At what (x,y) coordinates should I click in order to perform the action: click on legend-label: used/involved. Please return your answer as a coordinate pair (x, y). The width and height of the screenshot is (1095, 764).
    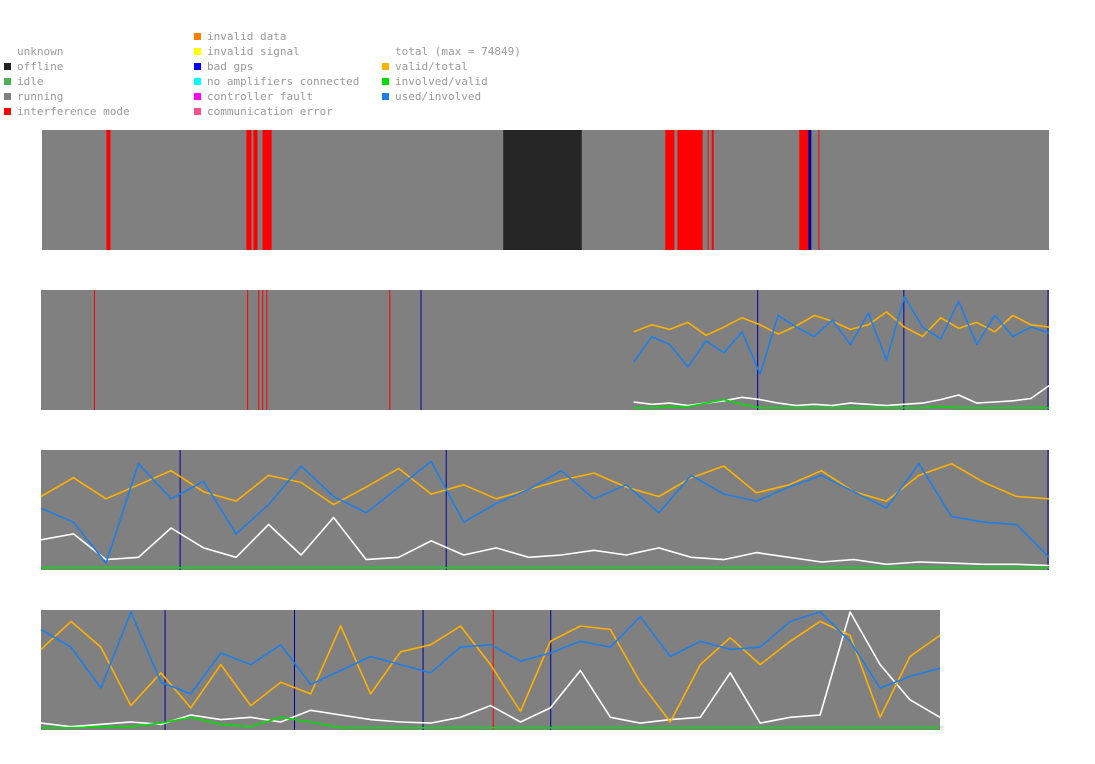
    Looking at the image, I should click on (438, 96).